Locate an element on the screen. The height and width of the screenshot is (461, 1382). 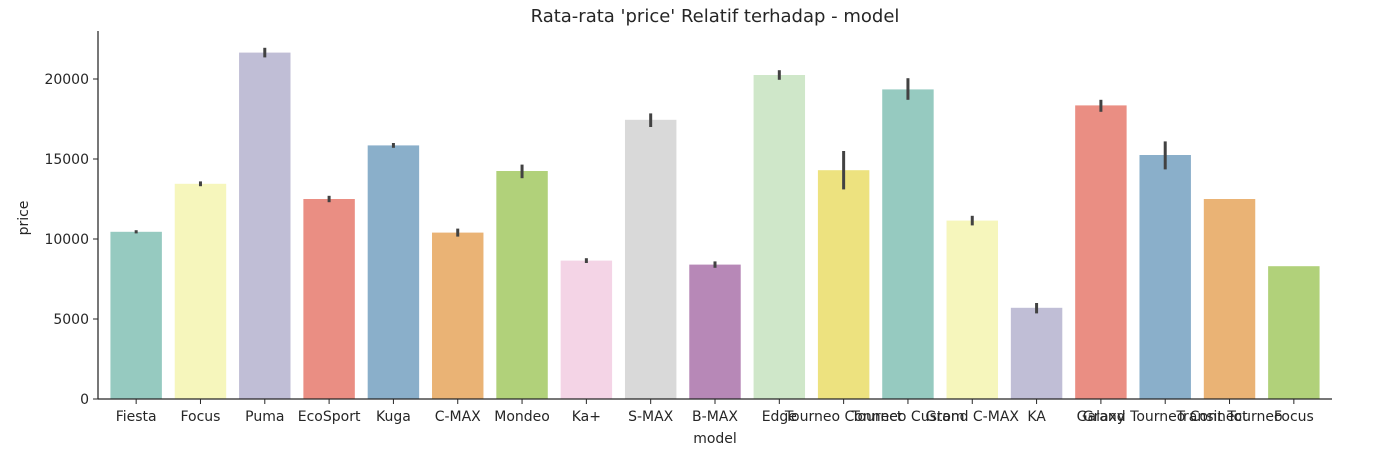
x-tick-label-3: EcoSport is located at coordinates (329, 417).